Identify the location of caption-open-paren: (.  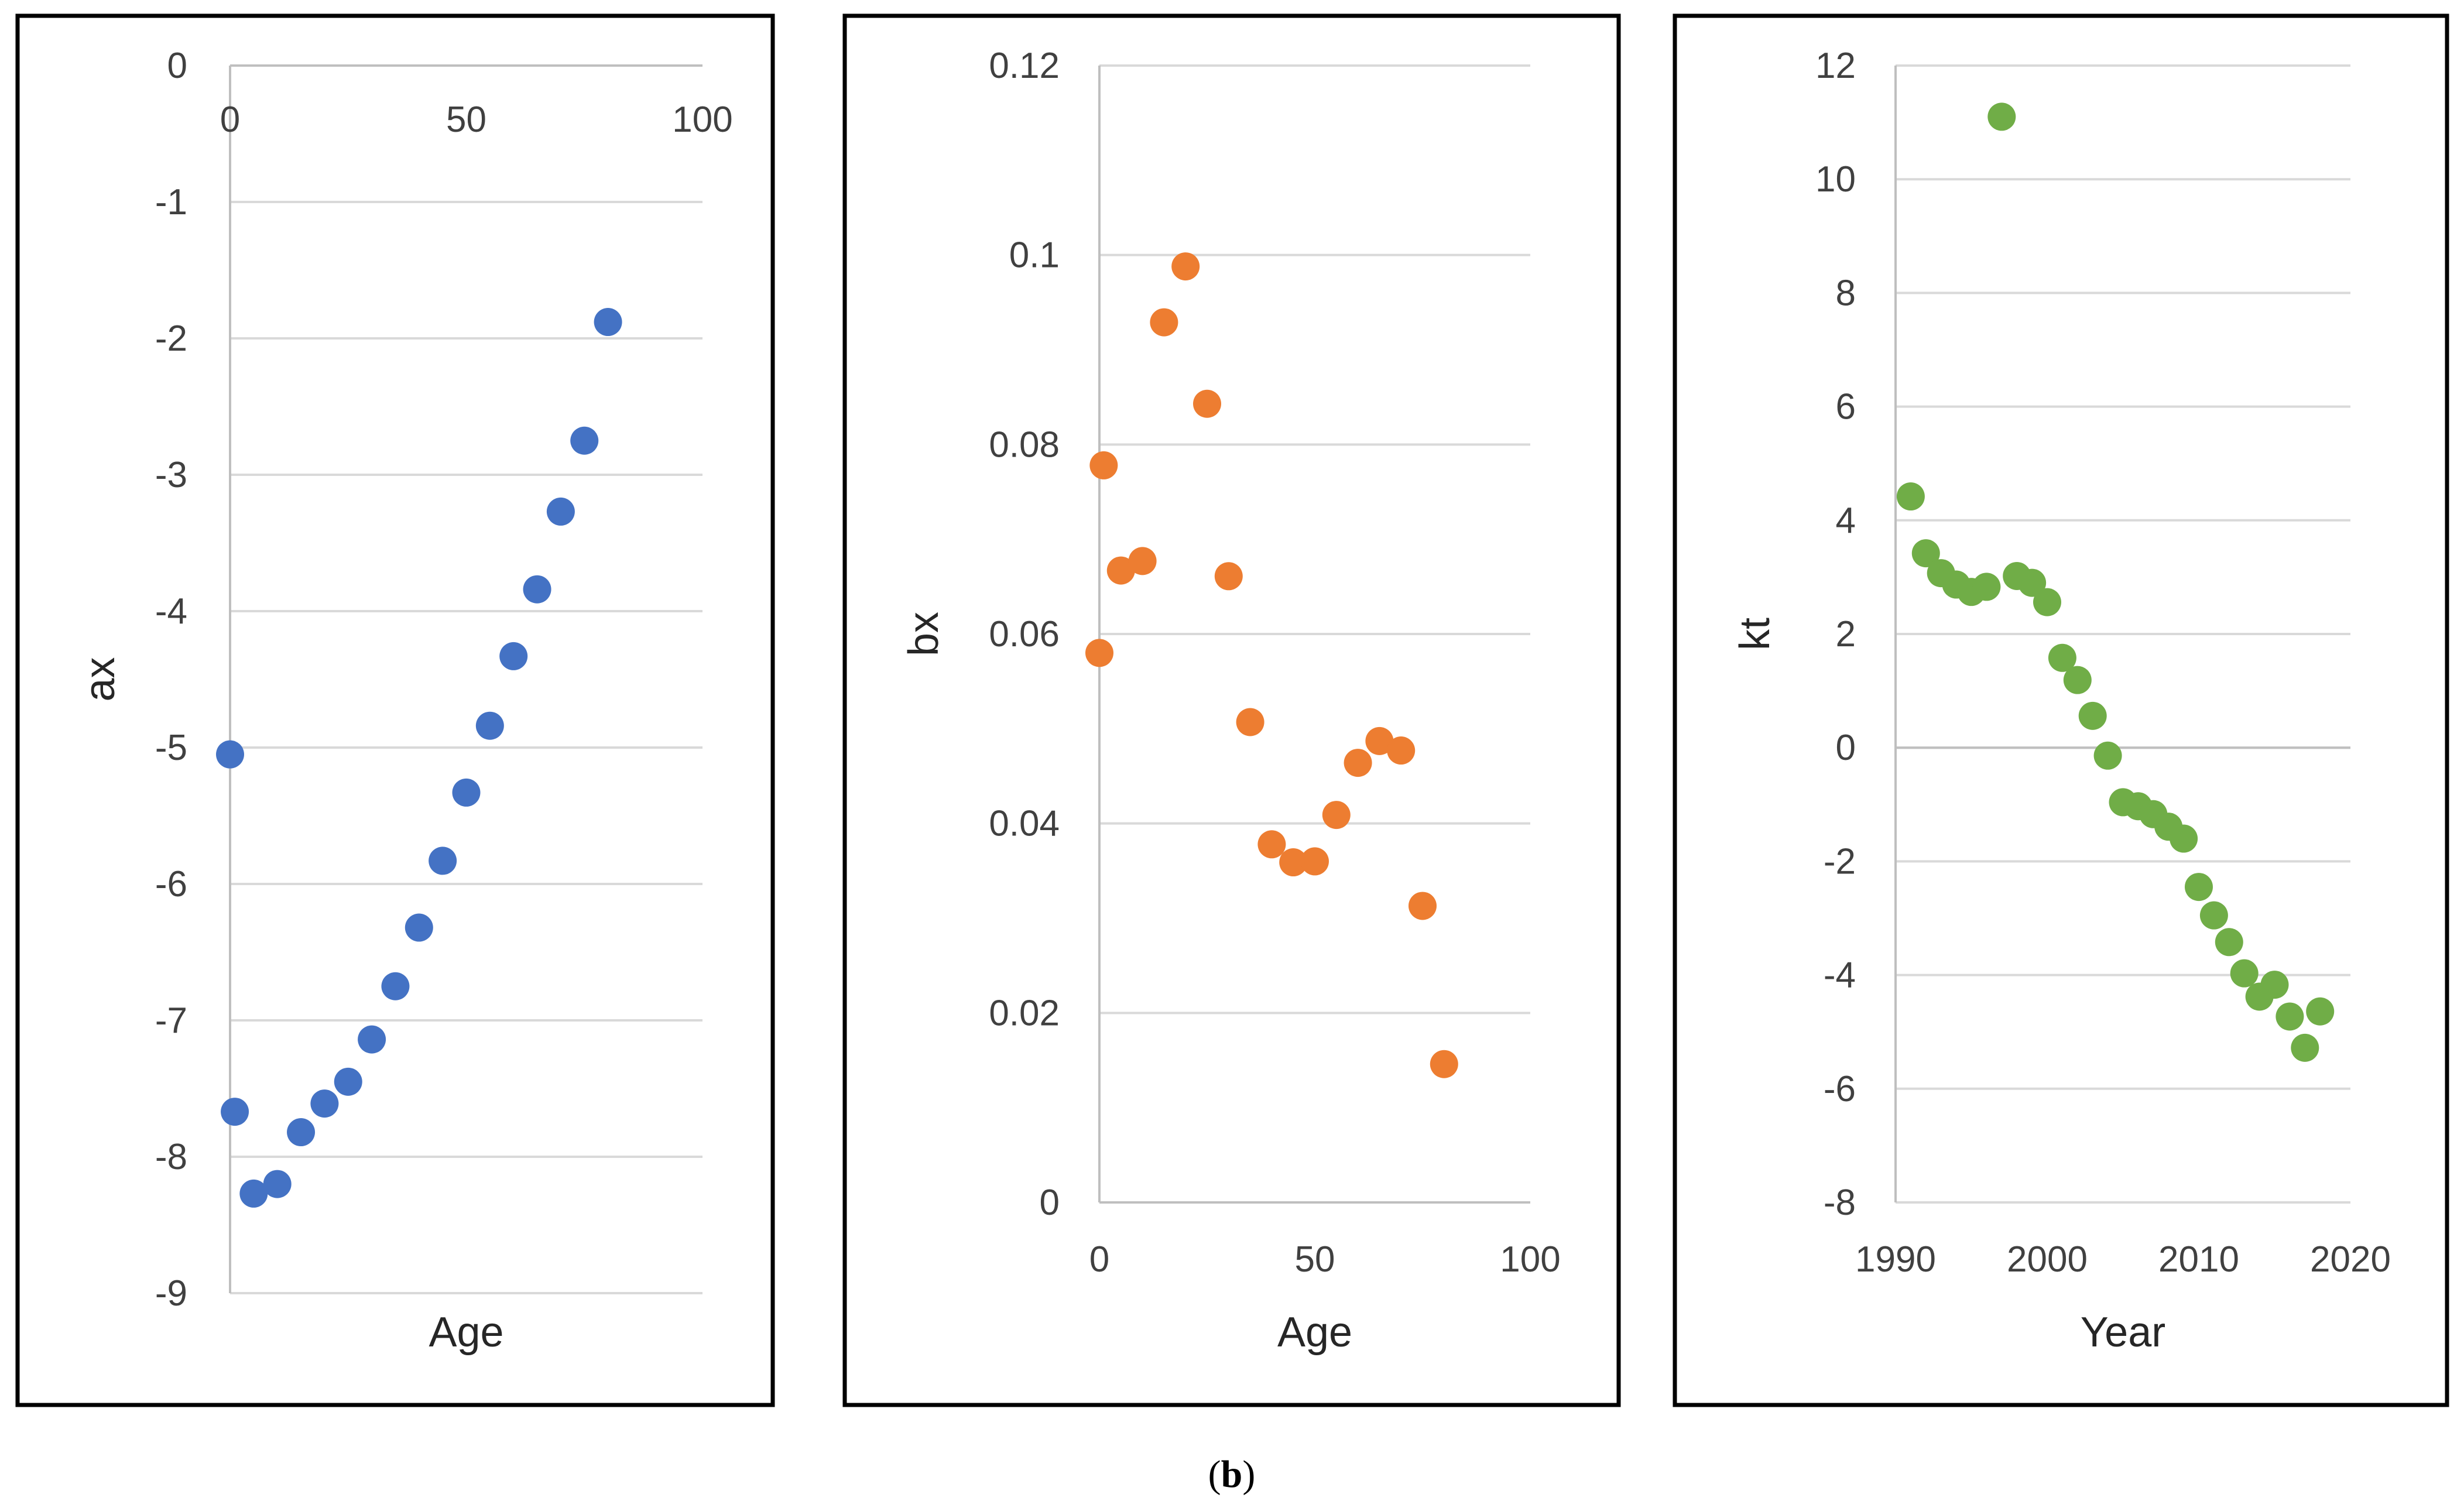
(1214, 1474).